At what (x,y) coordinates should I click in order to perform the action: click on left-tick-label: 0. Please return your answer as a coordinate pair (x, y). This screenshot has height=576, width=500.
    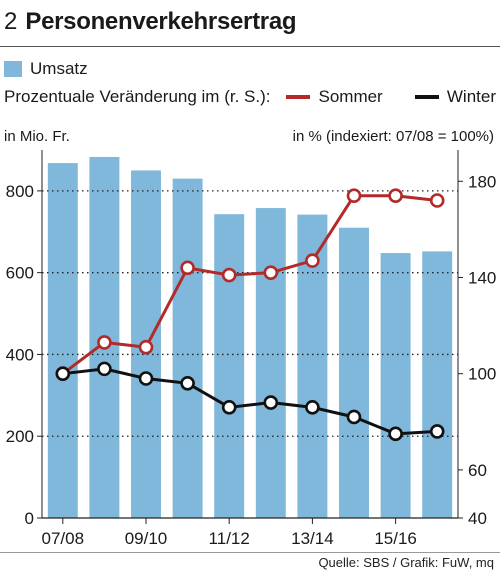
    Looking at the image, I should click on (29, 518).